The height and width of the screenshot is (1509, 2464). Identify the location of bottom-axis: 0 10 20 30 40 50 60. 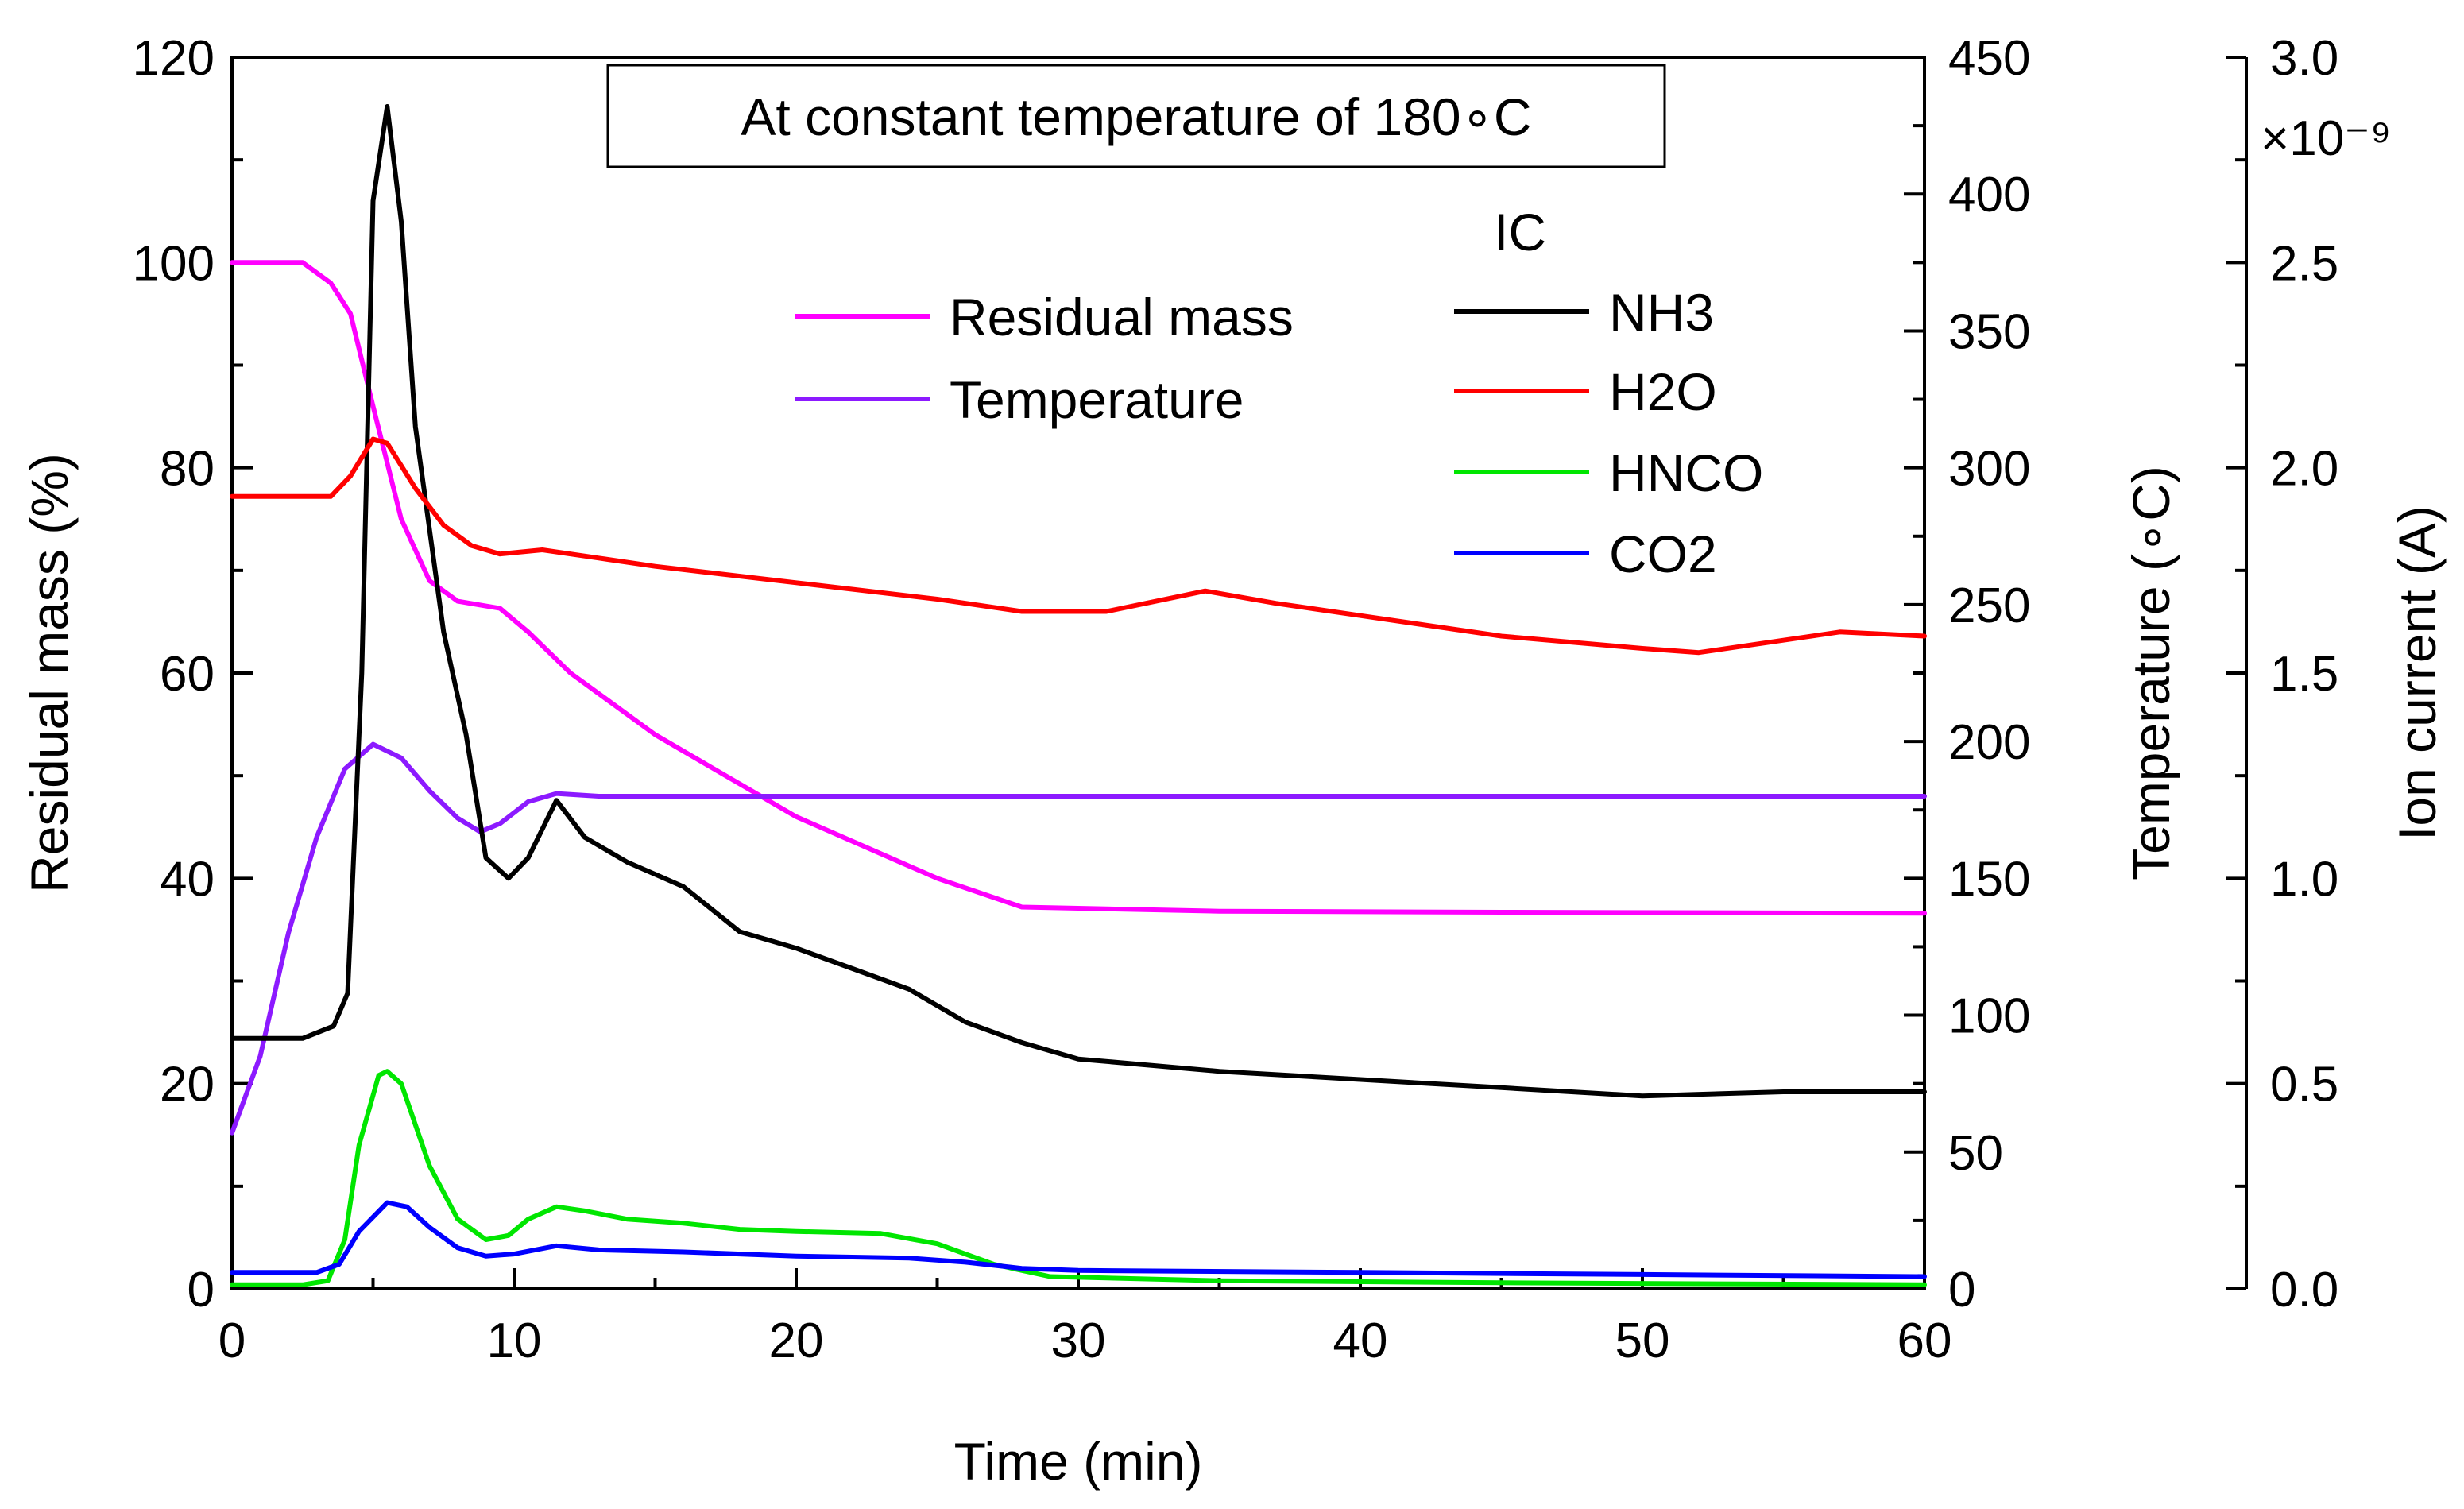
(1085, 1318).